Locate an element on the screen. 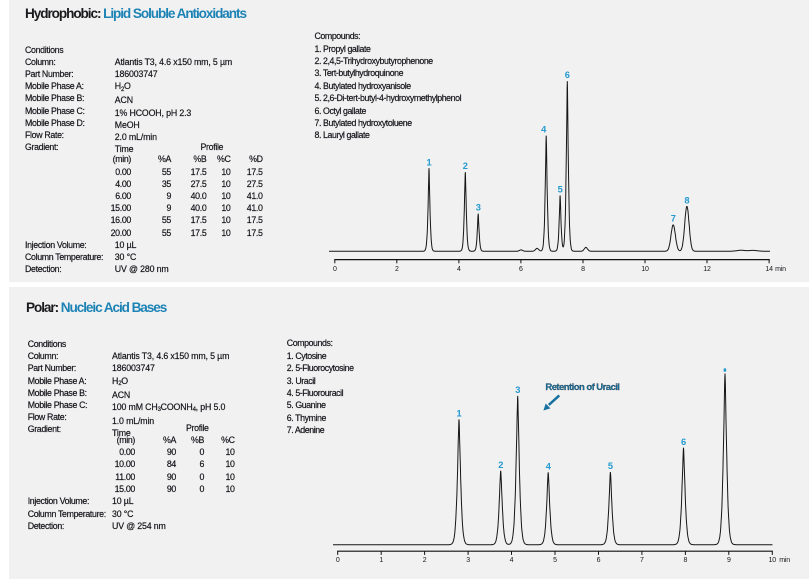  svg-text: 14 is located at coordinates (769, 269).